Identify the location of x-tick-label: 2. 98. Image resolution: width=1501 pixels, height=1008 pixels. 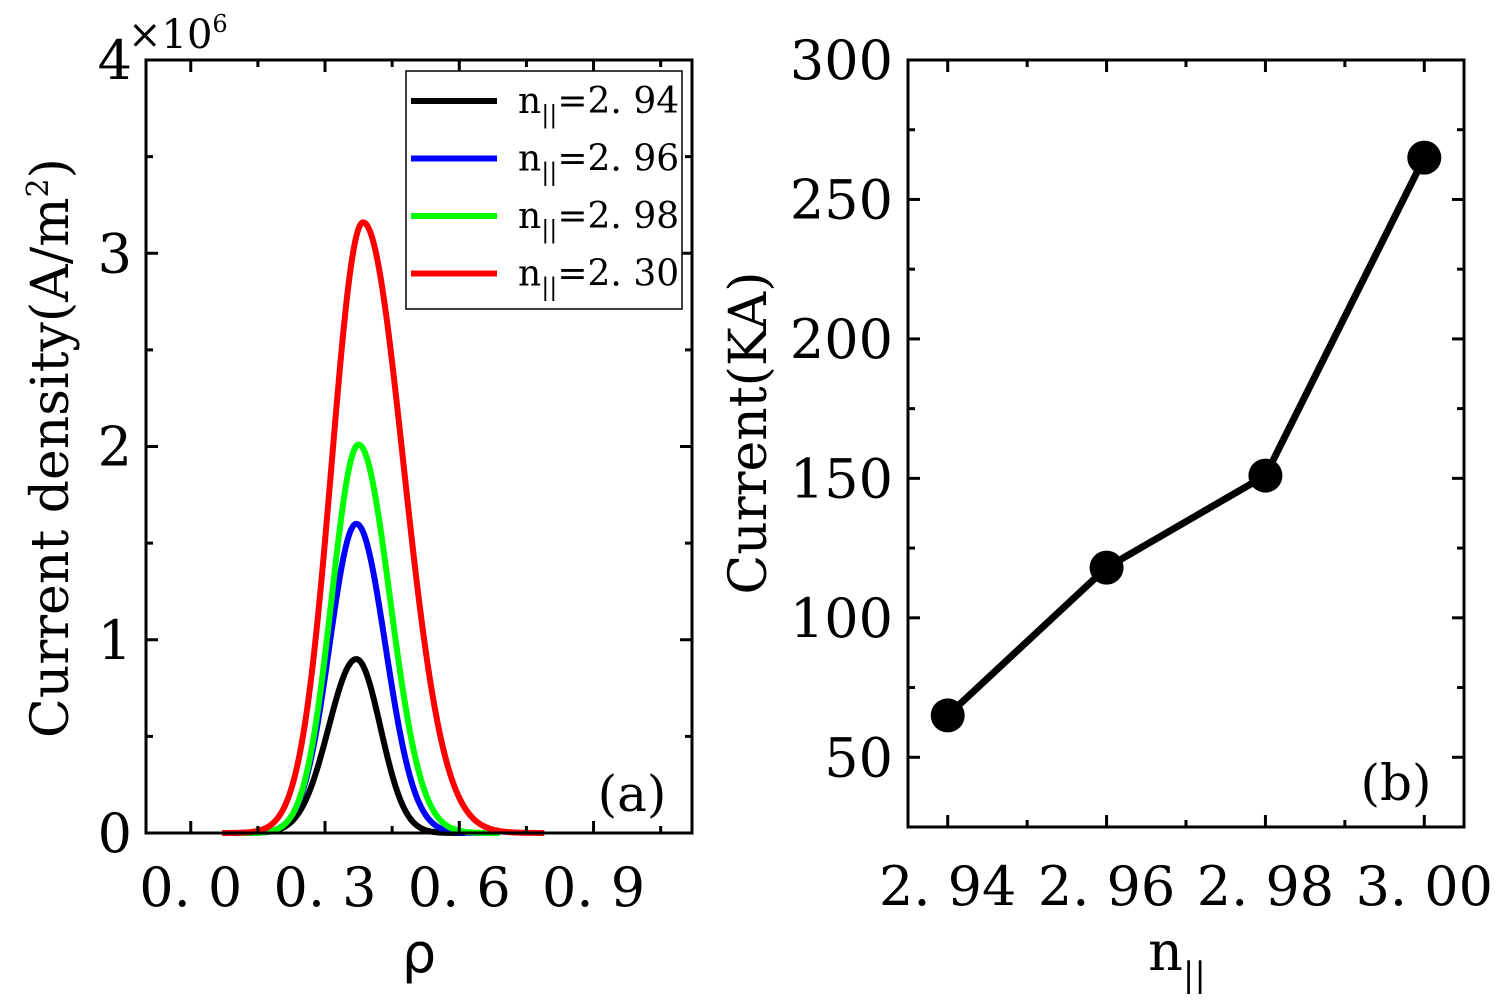
(1265, 886).